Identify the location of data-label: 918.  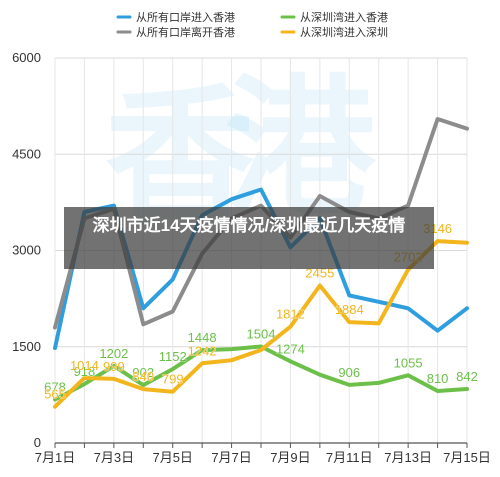
(85, 371).